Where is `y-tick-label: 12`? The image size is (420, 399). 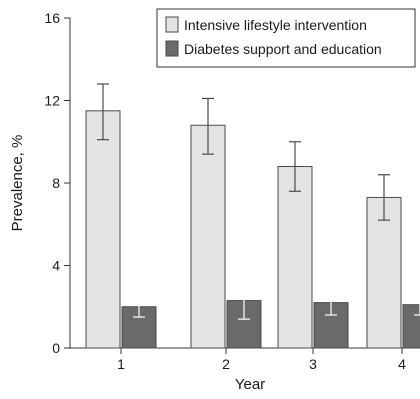 y-tick-label: 12 is located at coordinates (52, 101).